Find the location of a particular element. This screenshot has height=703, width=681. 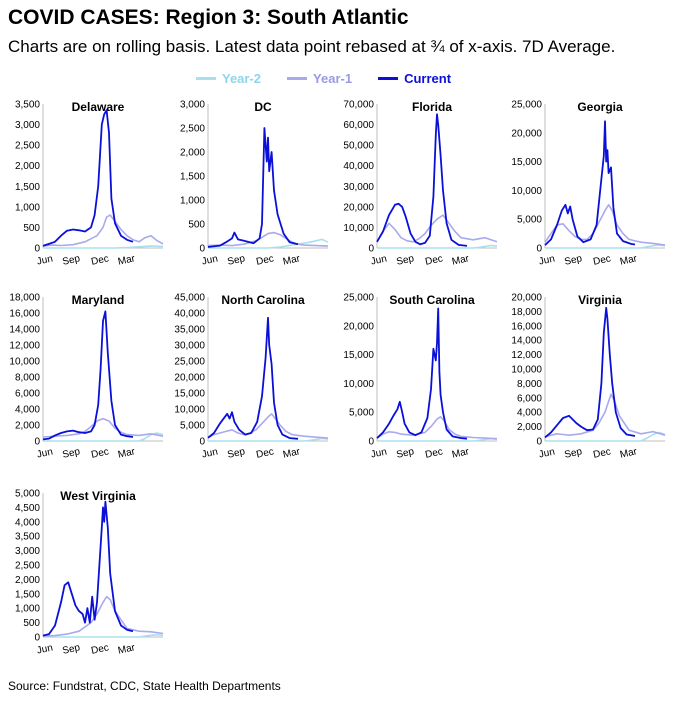

y-tick-label: 8,000 is located at coordinates (529, 384).